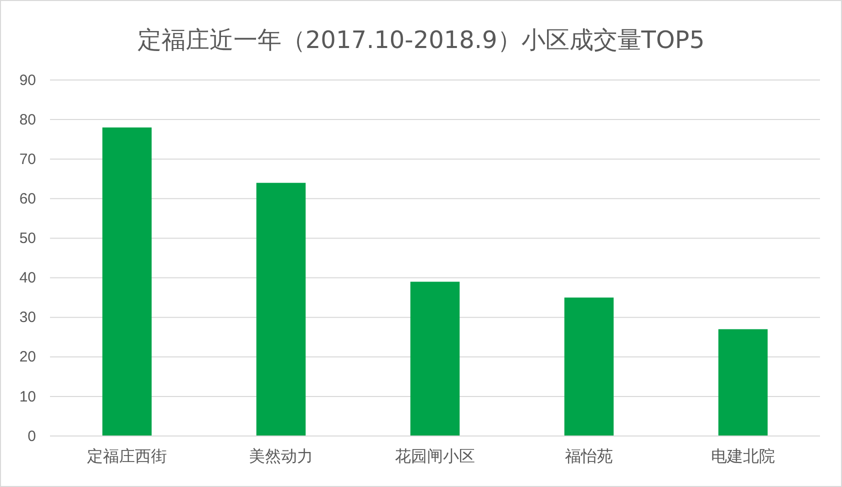 The height and width of the screenshot is (487, 842). What do you see at coordinates (127, 456) in the screenshot?
I see `x-tick-label: 定福庄西街` at bounding box center [127, 456].